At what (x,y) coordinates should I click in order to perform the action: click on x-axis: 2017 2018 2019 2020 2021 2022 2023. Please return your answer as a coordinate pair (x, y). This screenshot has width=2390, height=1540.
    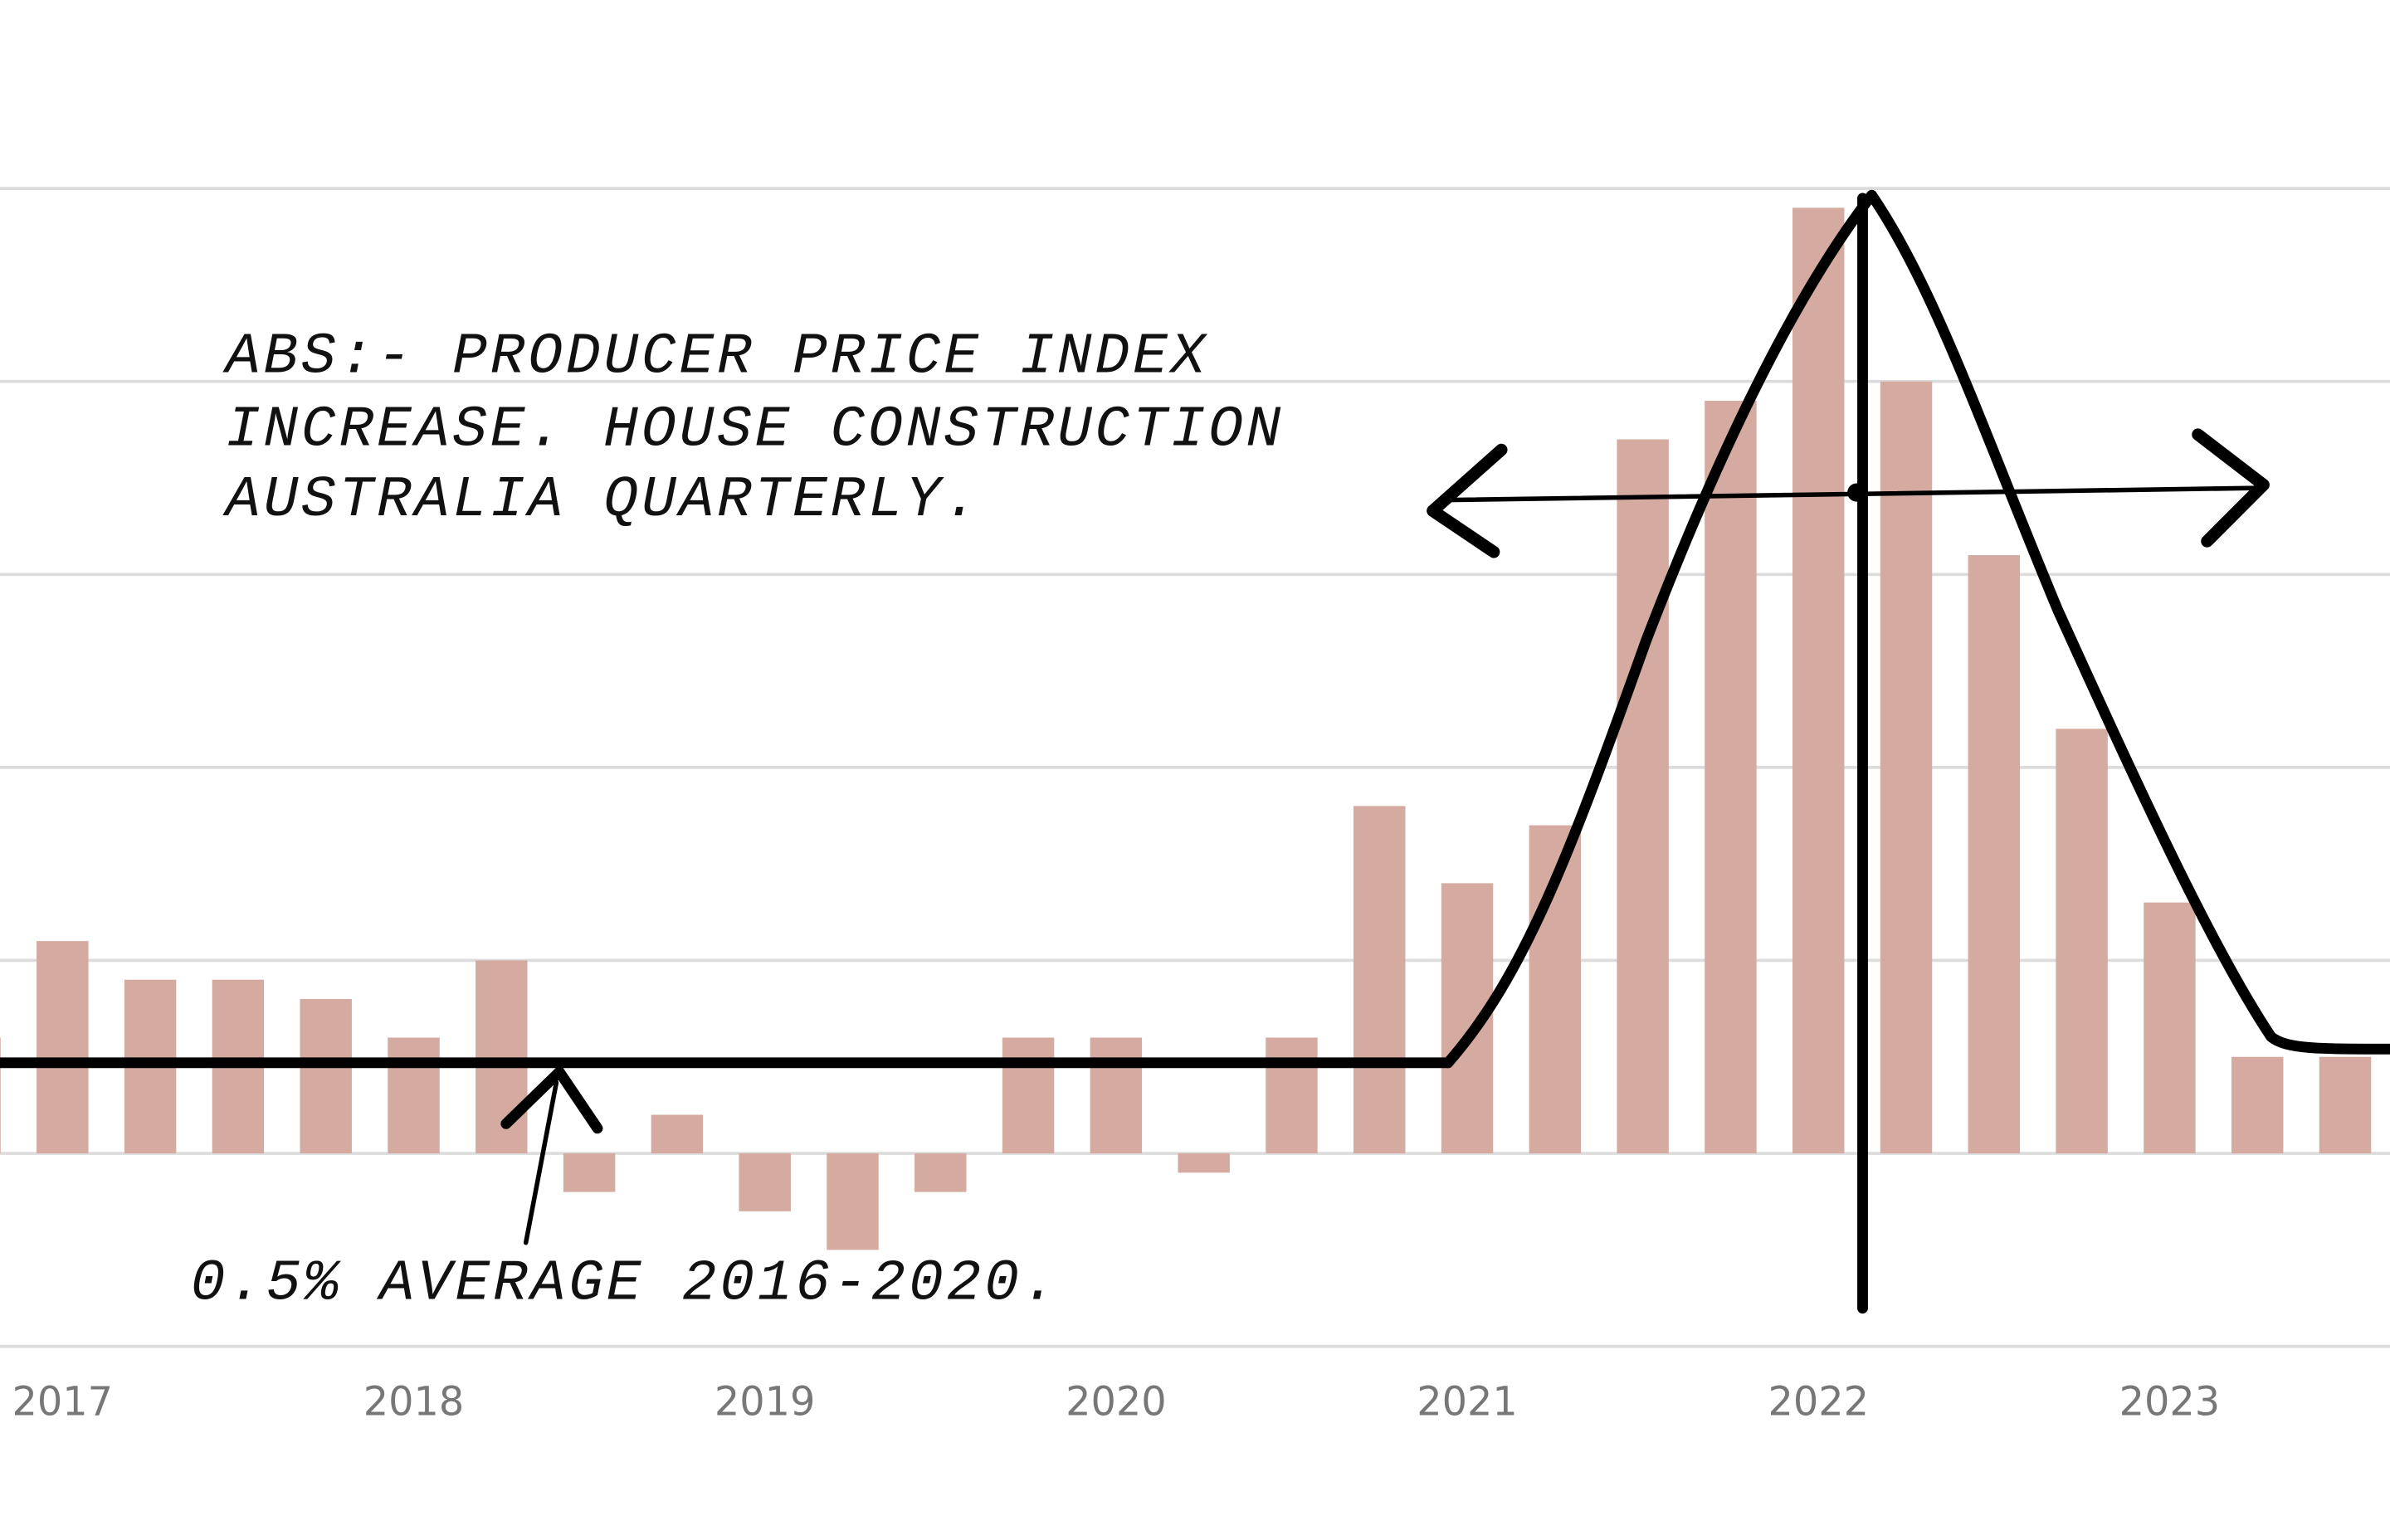
    Looking at the image, I should click on (1116, 1402).